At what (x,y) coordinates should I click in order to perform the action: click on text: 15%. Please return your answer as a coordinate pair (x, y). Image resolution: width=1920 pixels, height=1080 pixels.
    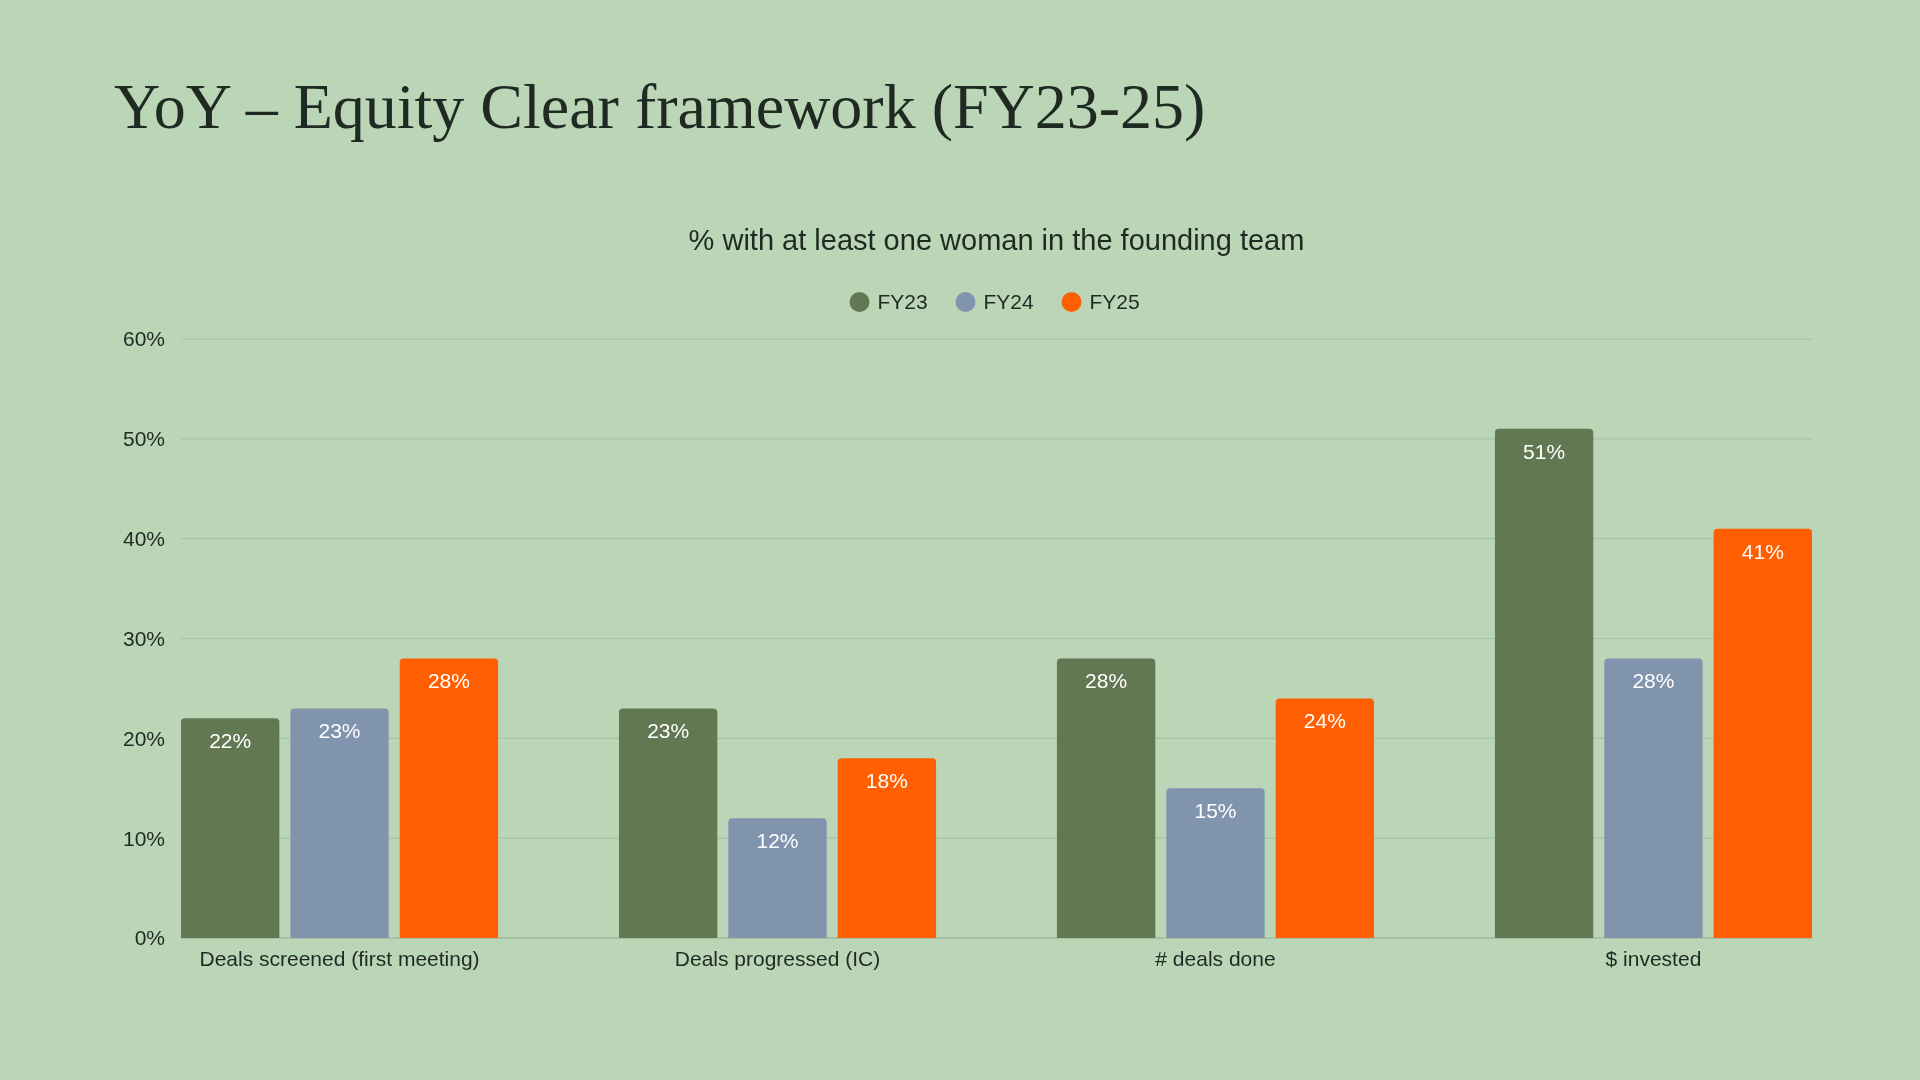
    Looking at the image, I should click on (1215, 811).